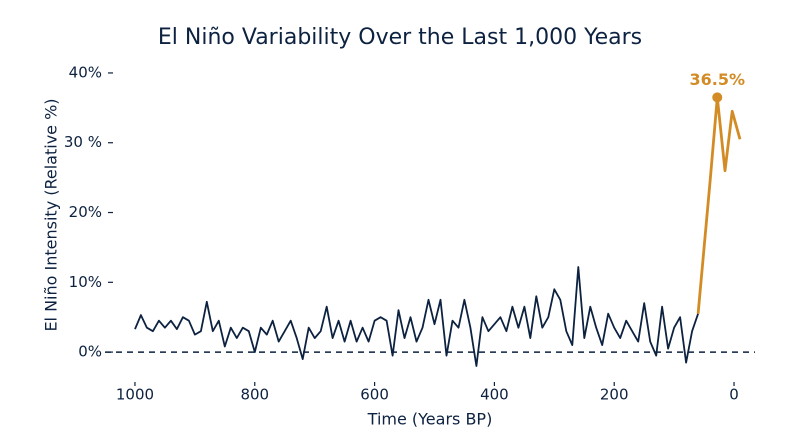 The height and width of the screenshot is (447, 800). I want to click on y-tick-label: 0%, so click(90, 352).